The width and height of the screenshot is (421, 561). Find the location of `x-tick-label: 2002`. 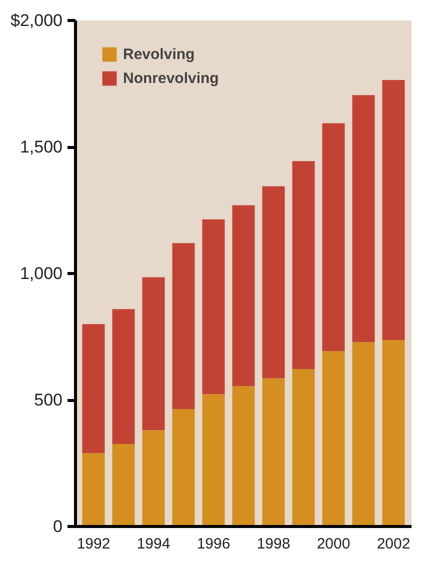

x-tick-label: 2002 is located at coordinates (393, 544).